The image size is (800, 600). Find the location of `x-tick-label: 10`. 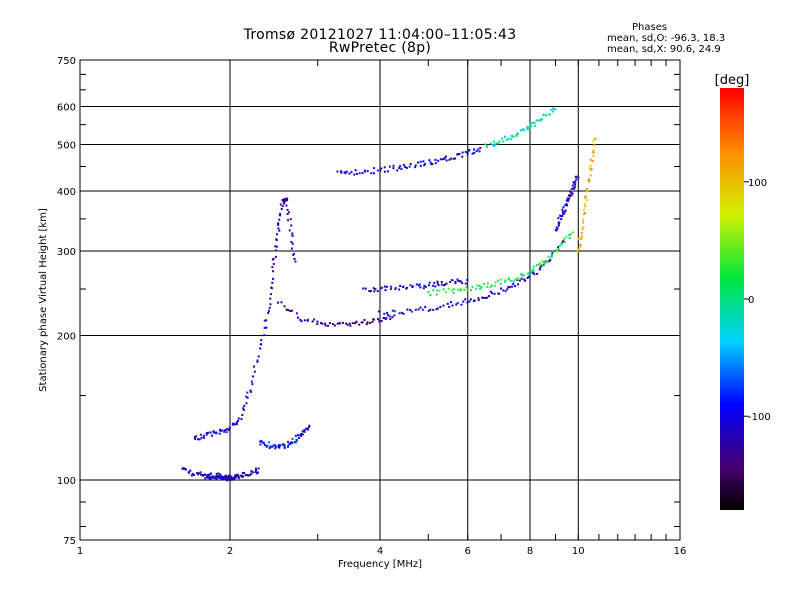

x-tick-label: 10 is located at coordinates (578, 551).